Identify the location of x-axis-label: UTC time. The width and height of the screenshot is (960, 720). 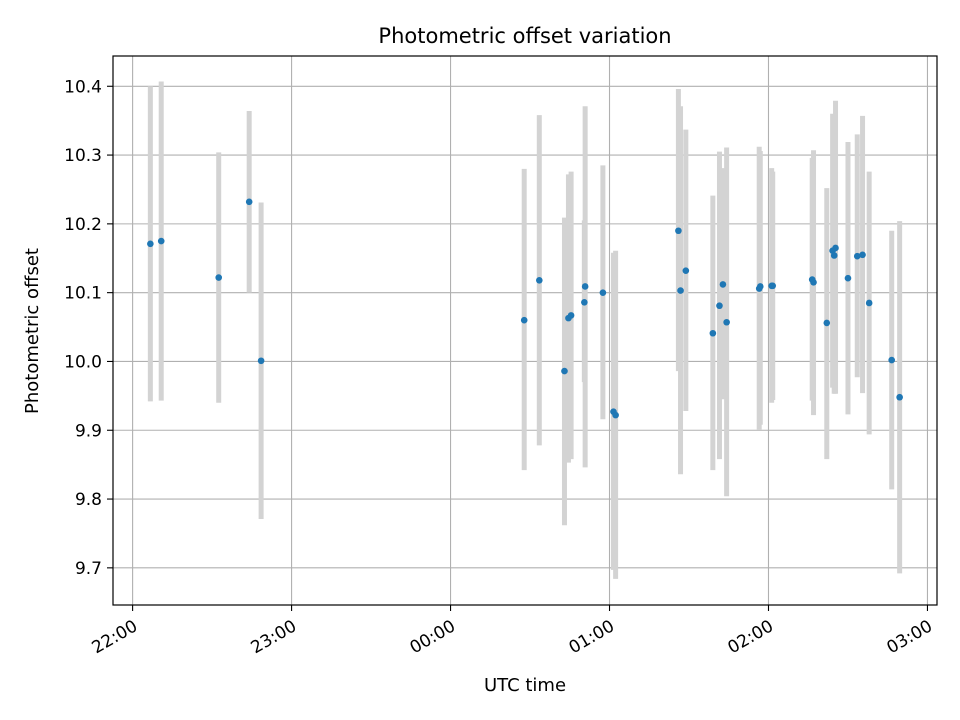
(525, 685).